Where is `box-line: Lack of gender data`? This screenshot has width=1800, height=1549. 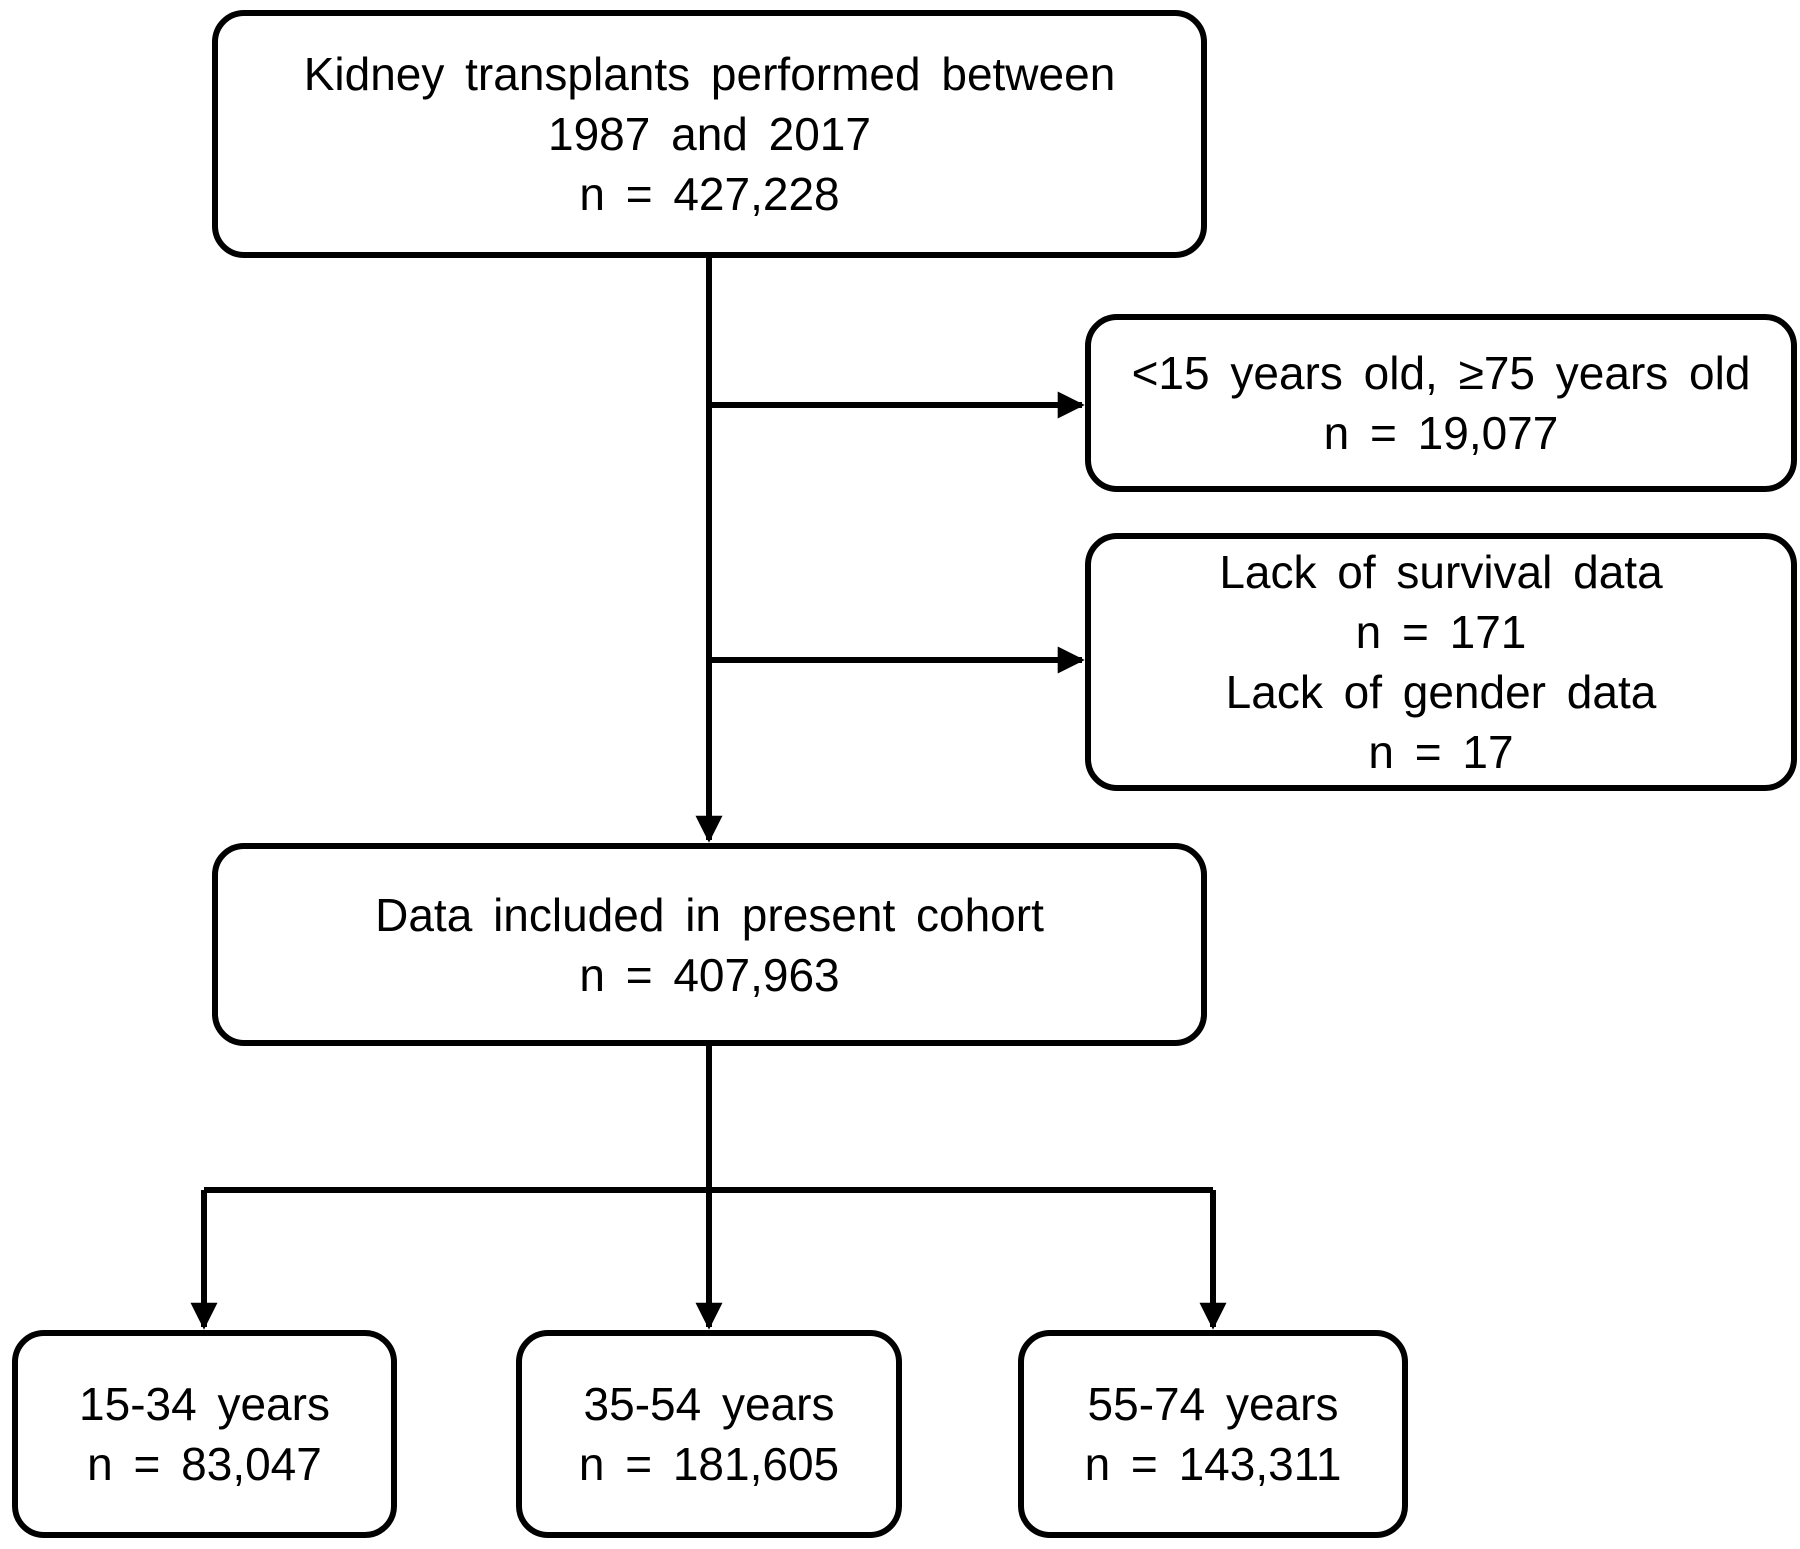 box-line: Lack of gender data is located at coordinates (1441, 692).